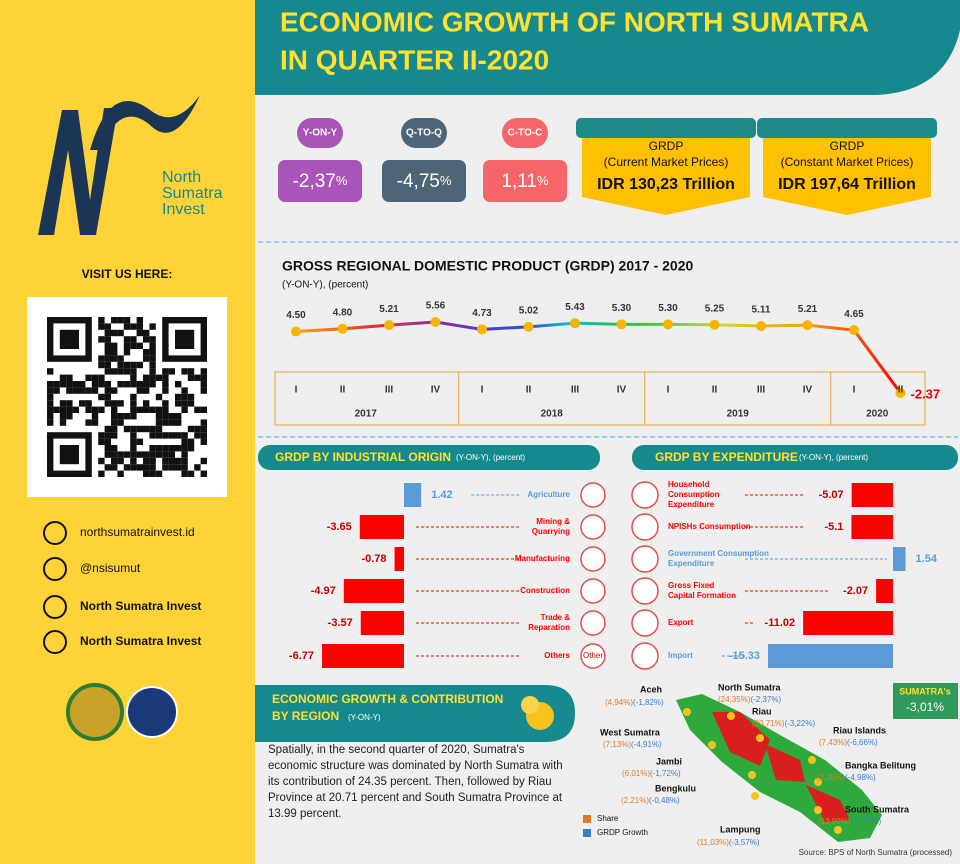 This screenshot has width=960, height=864. What do you see at coordinates (389, 309) in the screenshot?
I see `value-label: 5.21` at bounding box center [389, 309].